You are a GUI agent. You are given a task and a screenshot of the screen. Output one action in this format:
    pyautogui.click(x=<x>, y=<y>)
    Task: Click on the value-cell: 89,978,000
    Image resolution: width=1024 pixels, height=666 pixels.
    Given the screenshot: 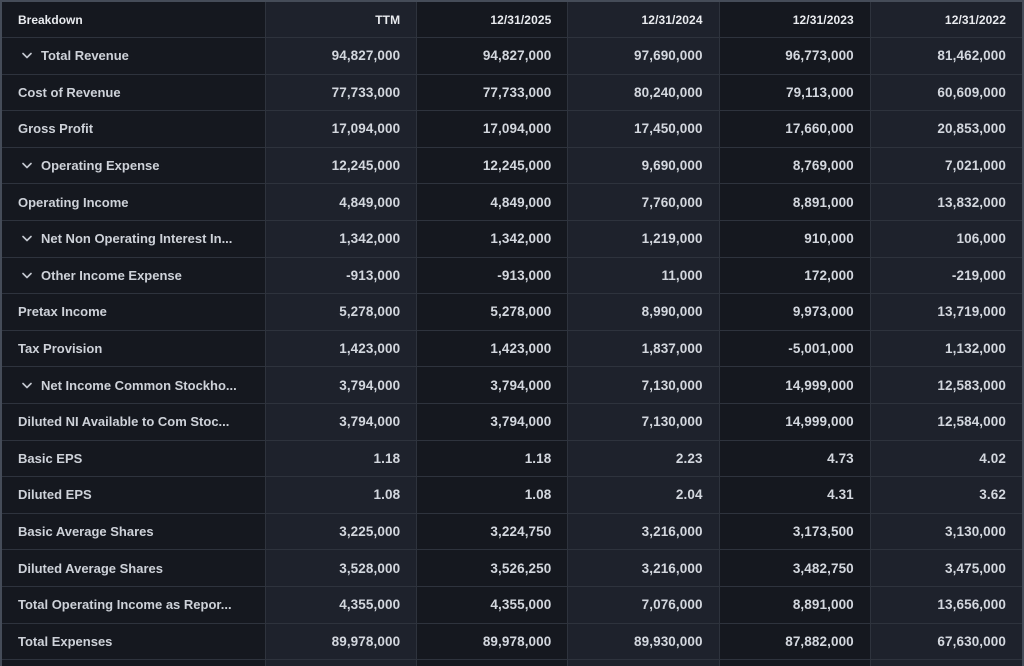 What is the action you would take?
    pyautogui.click(x=342, y=642)
    